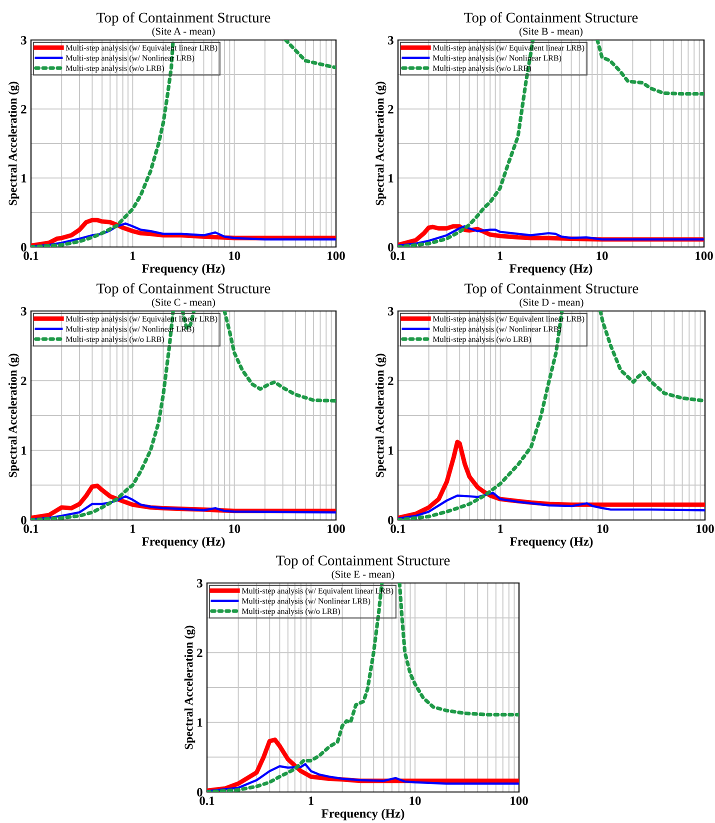  Describe the element at coordinates (184, 303) in the screenshot. I see `chart-subtitle: (Site C - mean)` at that location.